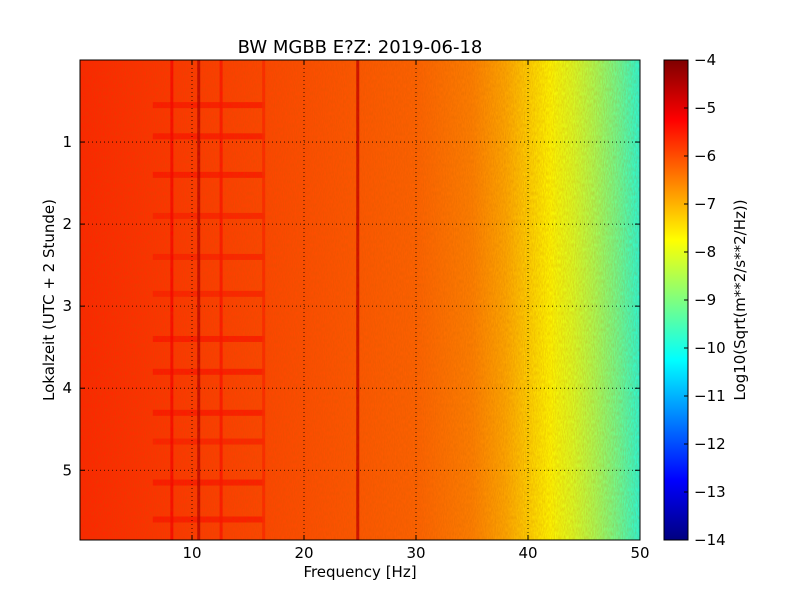  What do you see at coordinates (705, 204) in the screenshot?
I see `colorbar-tick-label: −7` at bounding box center [705, 204].